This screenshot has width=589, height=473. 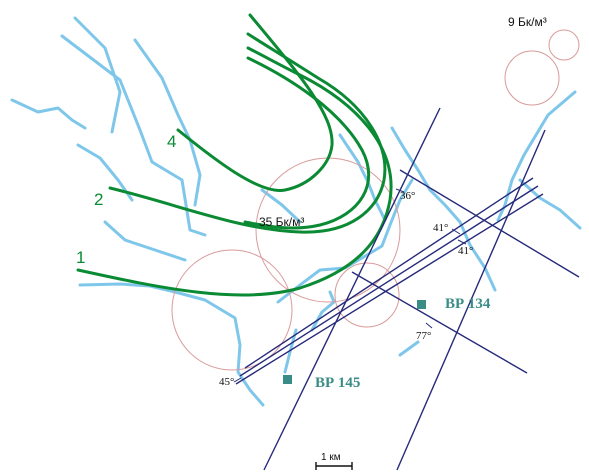 I want to click on dose-label-9: 9 Бк/м³, so click(x=527, y=22).